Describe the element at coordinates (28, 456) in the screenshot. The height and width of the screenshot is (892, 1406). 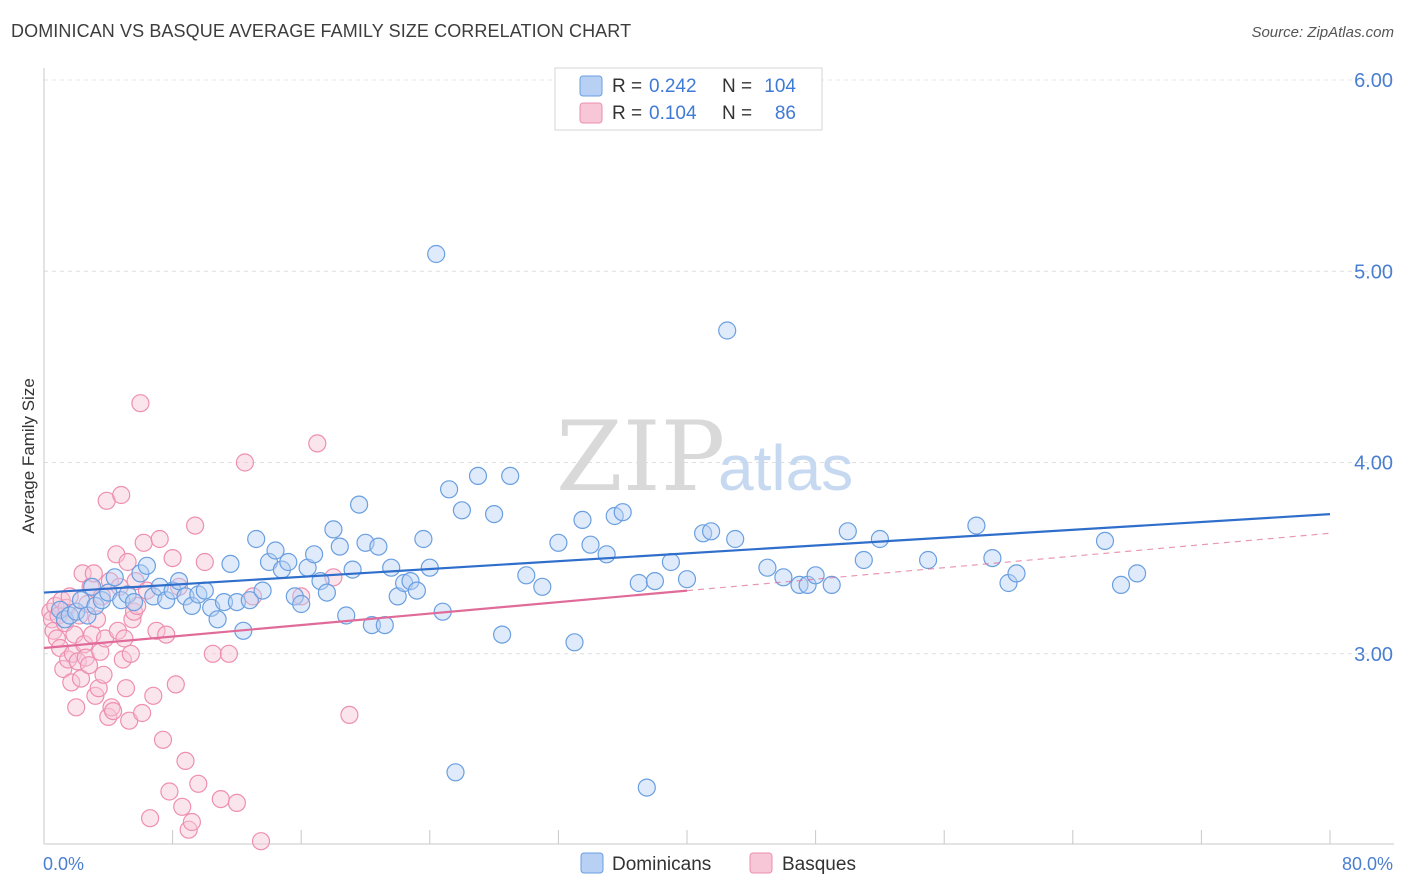
I see `y-axis-label: Average Family Size` at that location.